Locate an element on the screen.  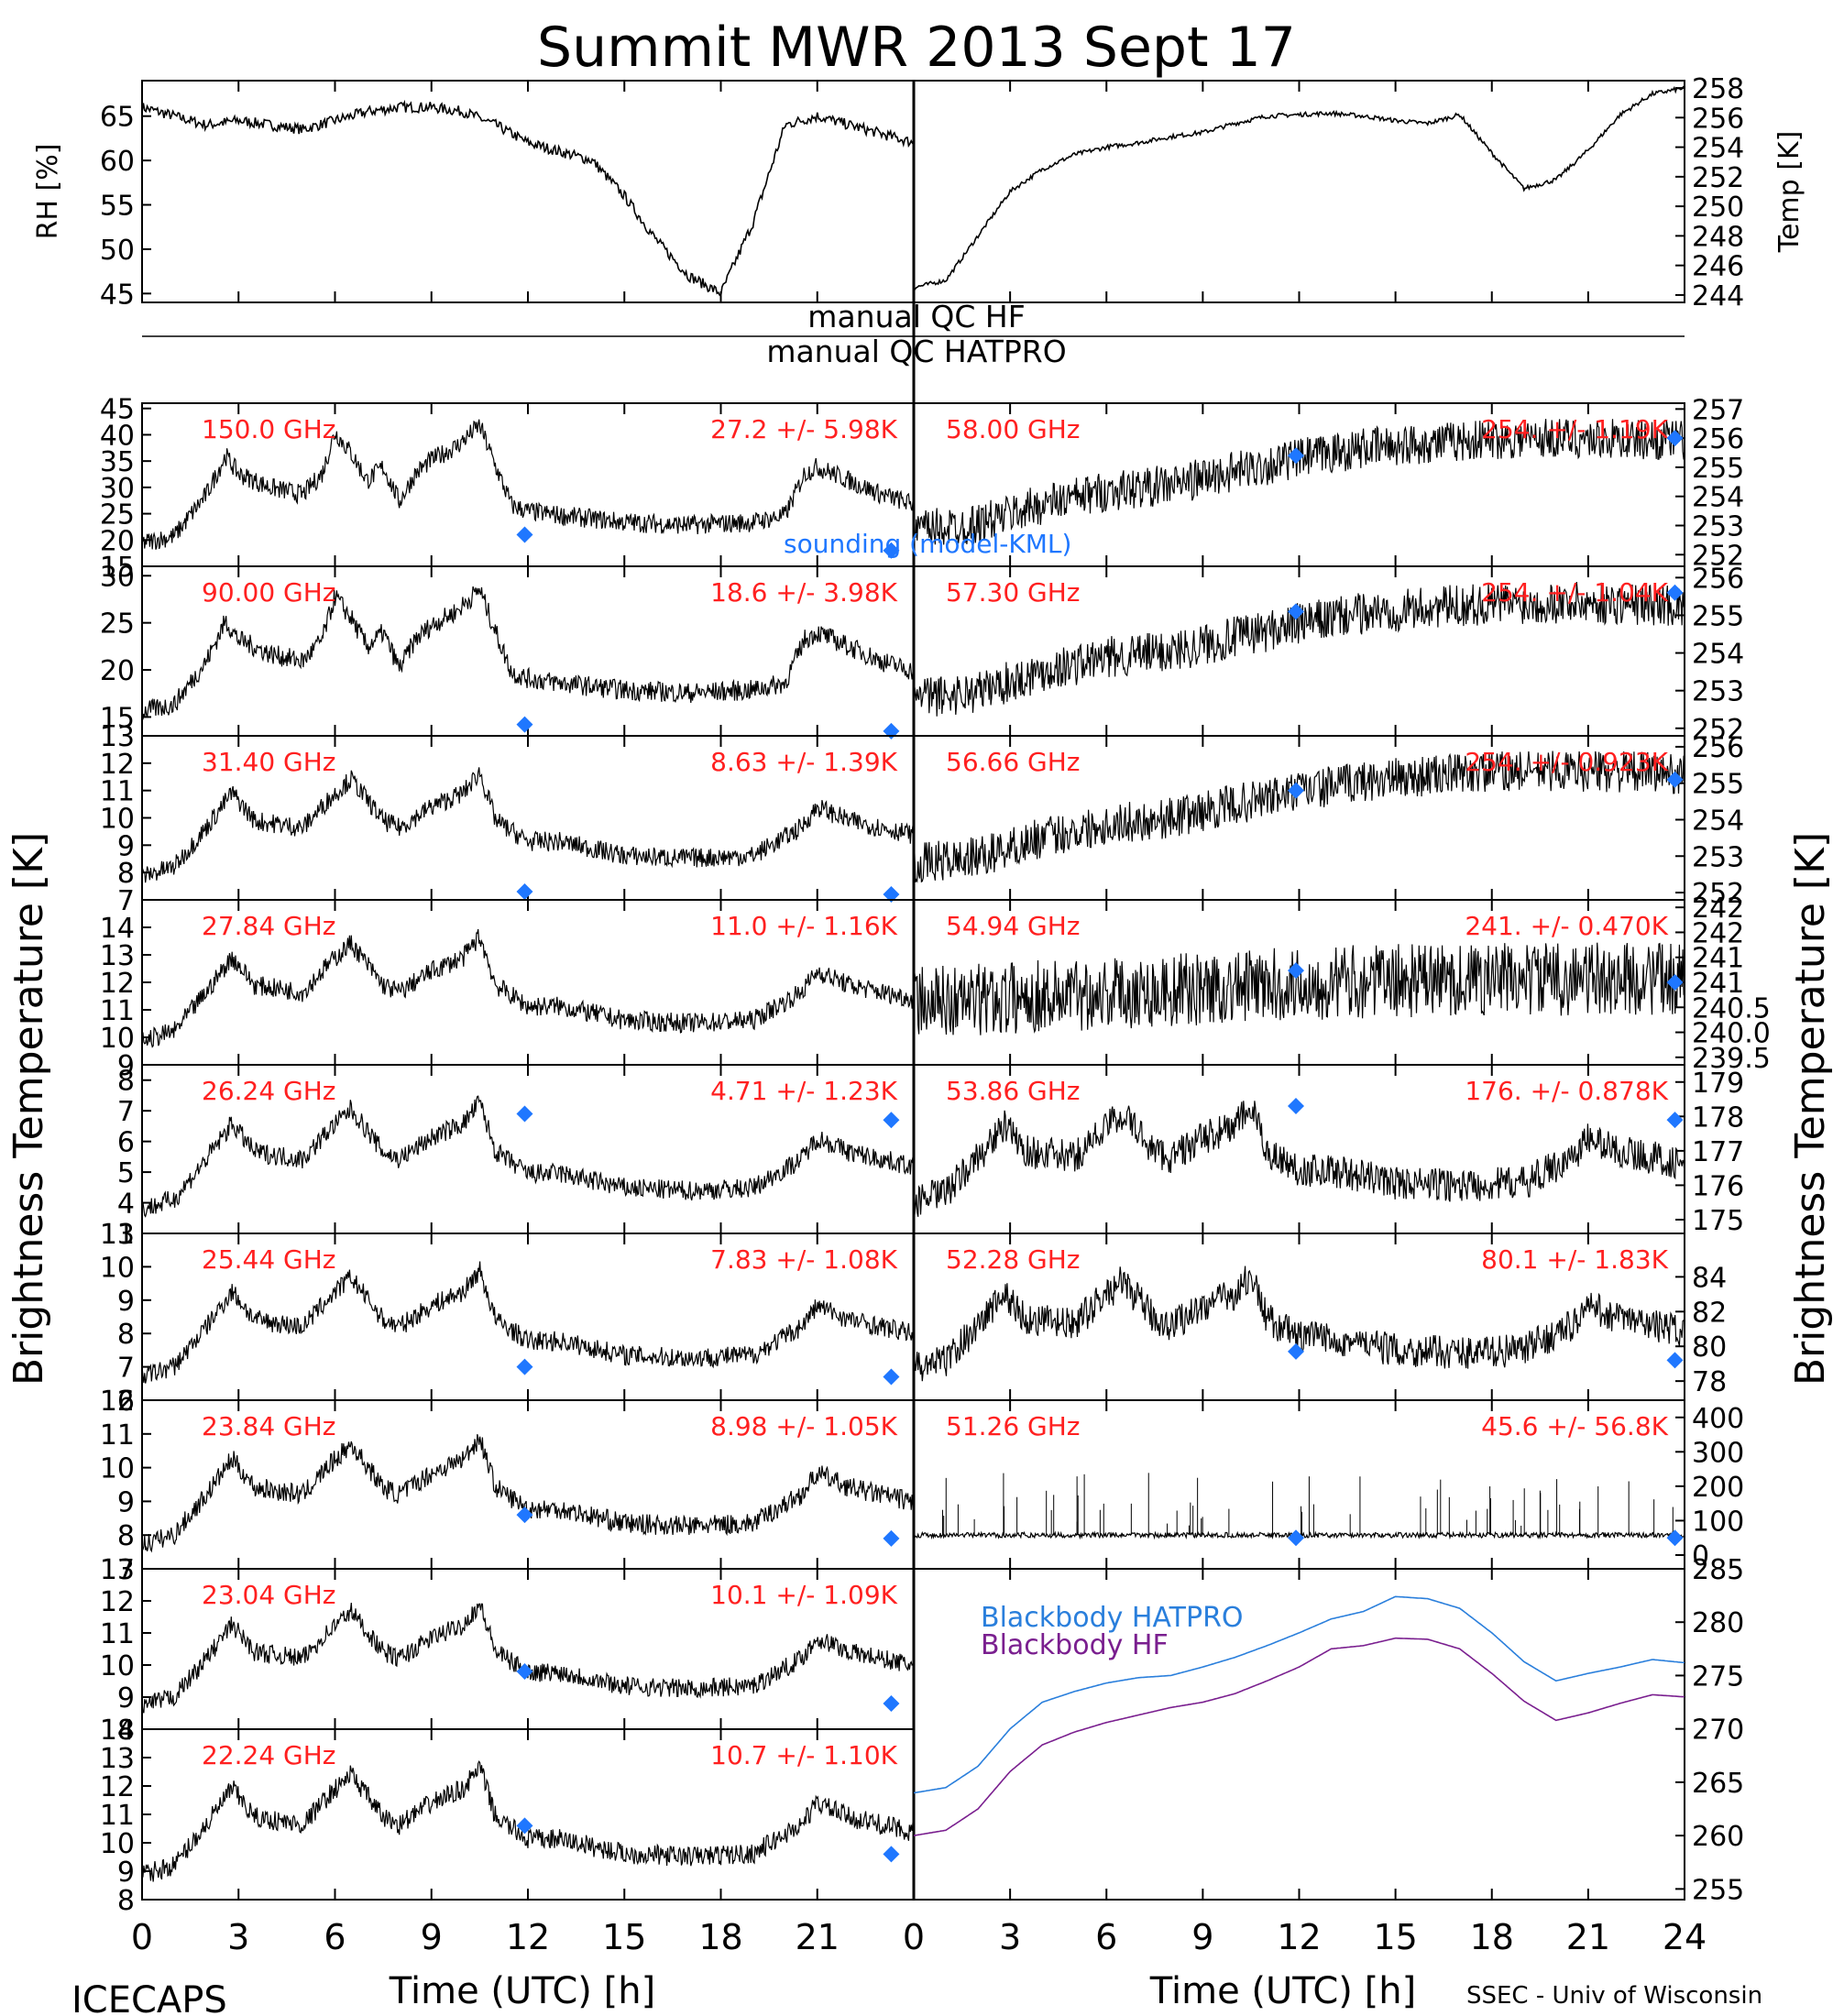
channel-label: 54.94 GHz is located at coordinates (1013, 926).